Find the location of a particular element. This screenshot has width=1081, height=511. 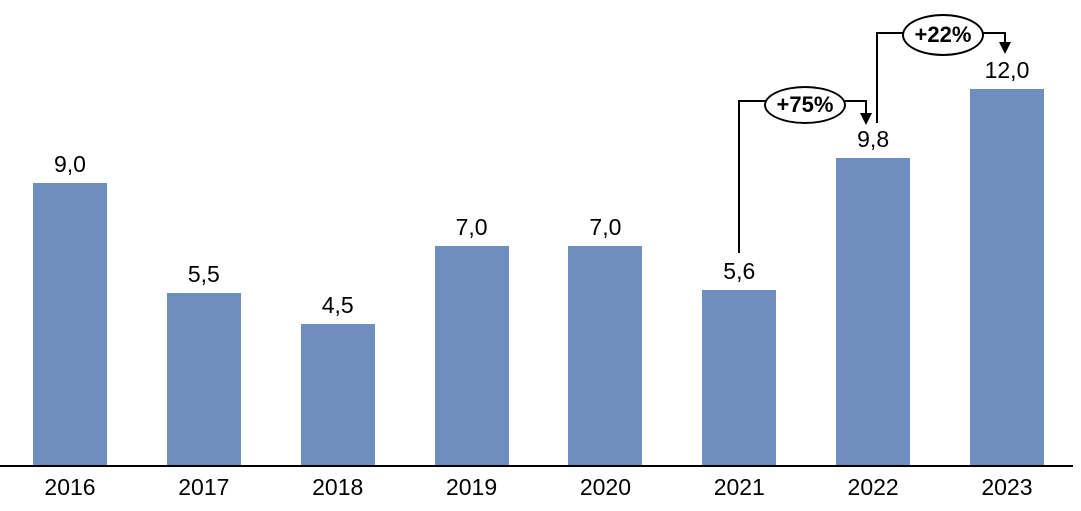

bar-value-label: 12,0 is located at coordinates (1007, 70).